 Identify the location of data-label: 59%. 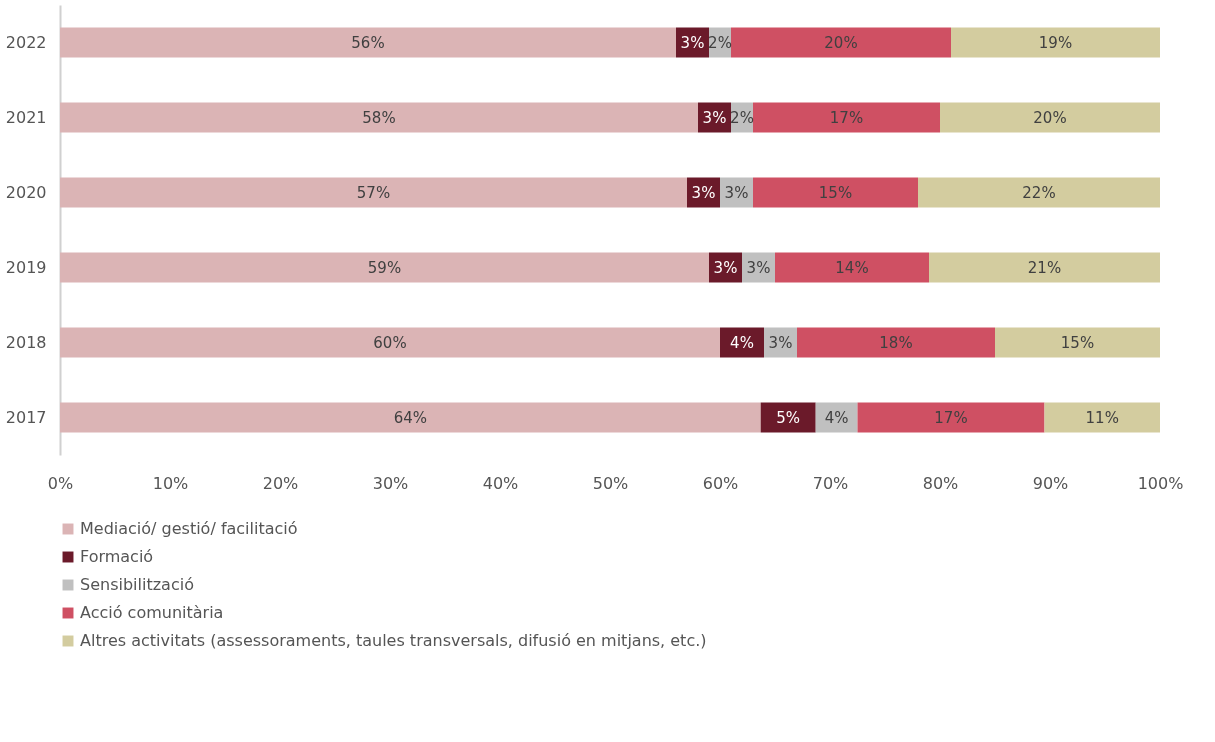
(384, 267).